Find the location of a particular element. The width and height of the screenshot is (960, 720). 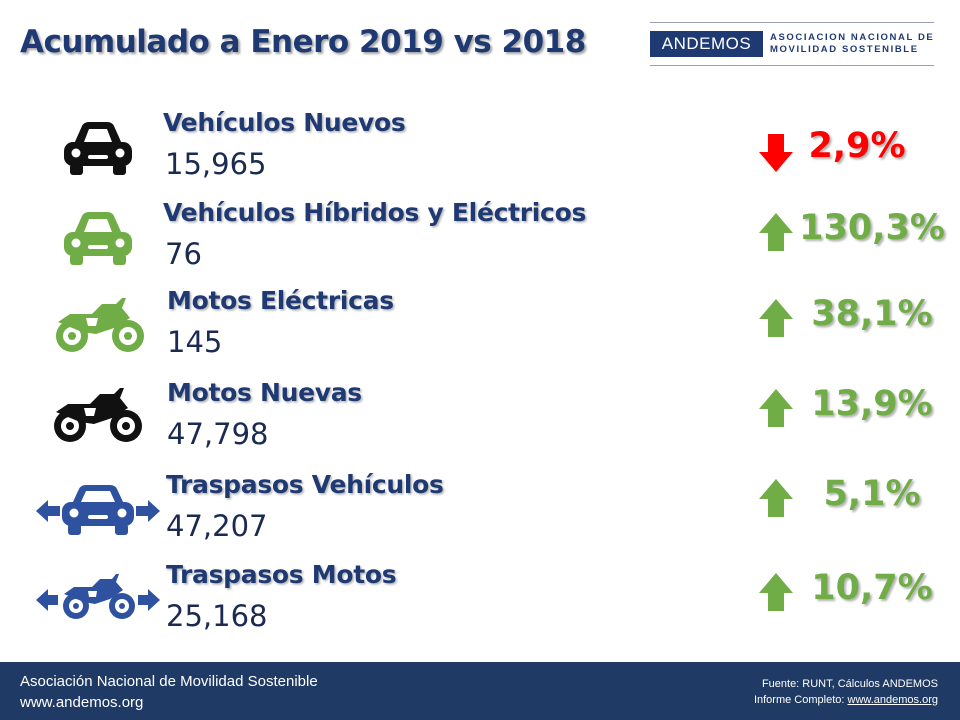

footer-report-label: Informe Completo: is located at coordinates (800, 700).